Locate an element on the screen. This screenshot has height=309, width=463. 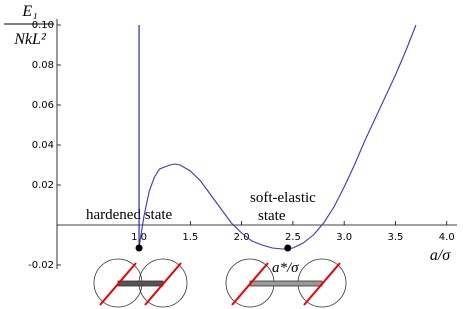
y-tick-label: 0.06 is located at coordinates (43, 105).